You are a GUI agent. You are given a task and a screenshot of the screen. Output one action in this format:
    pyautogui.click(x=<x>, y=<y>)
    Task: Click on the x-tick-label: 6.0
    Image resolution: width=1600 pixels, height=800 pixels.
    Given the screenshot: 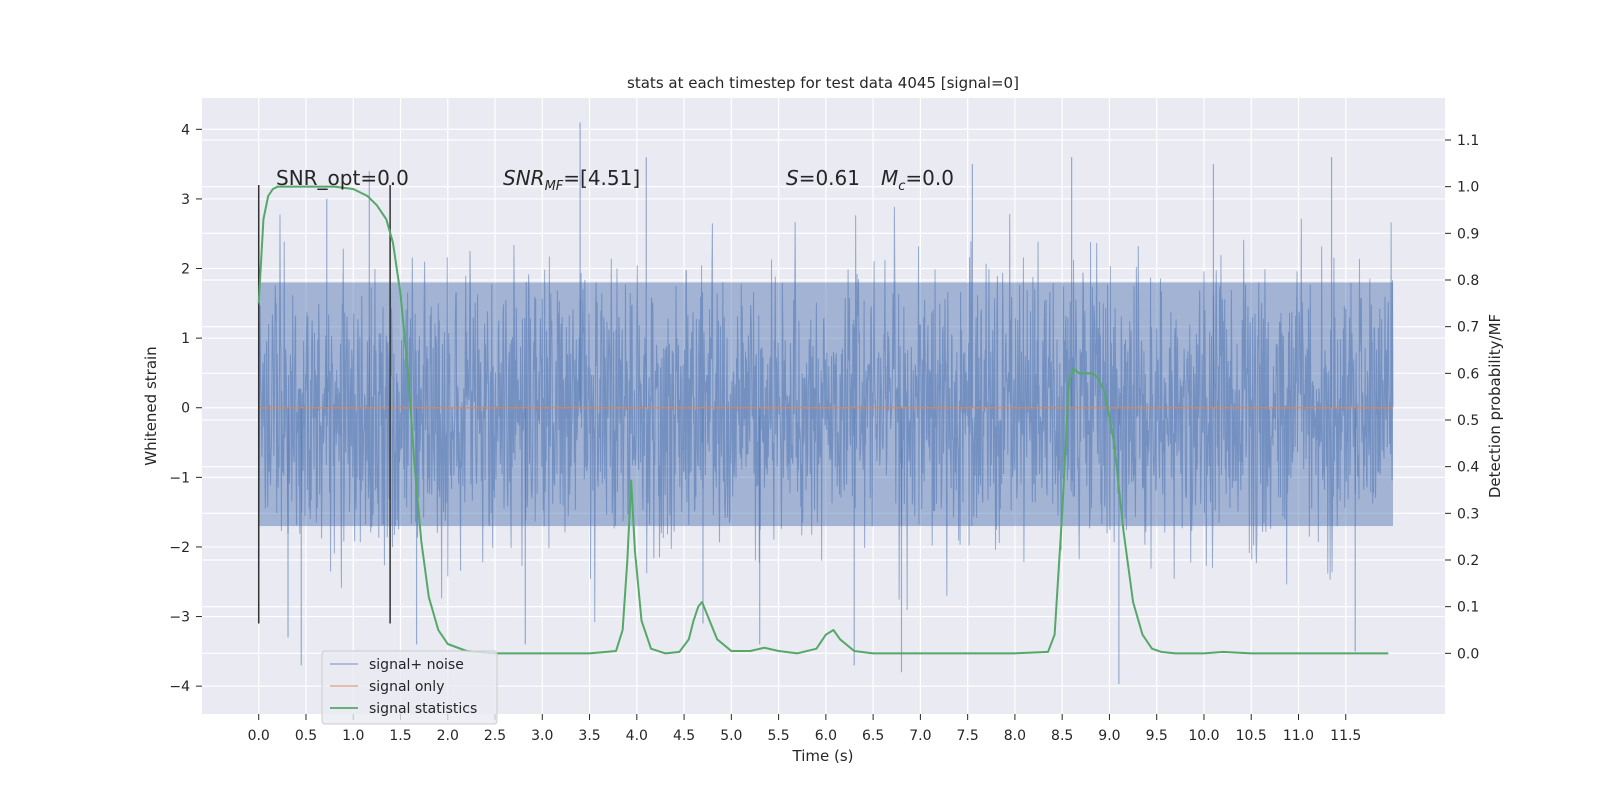 What is the action you would take?
    pyautogui.click(x=826, y=736)
    